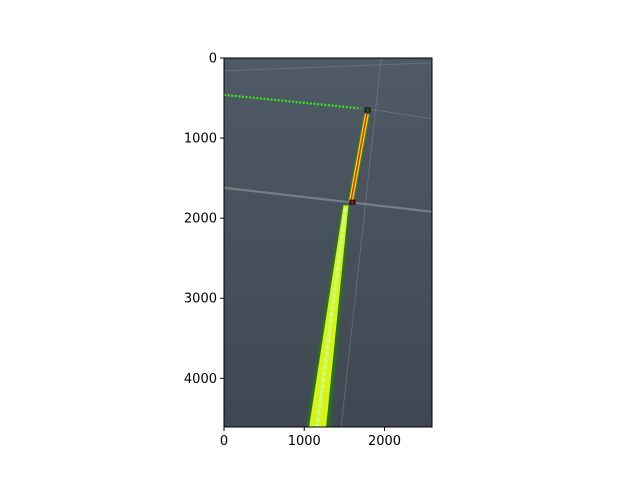 The image size is (640, 480). What do you see at coordinates (368, 110) in the screenshot?
I see `junction-marker-far` at bounding box center [368, 110].